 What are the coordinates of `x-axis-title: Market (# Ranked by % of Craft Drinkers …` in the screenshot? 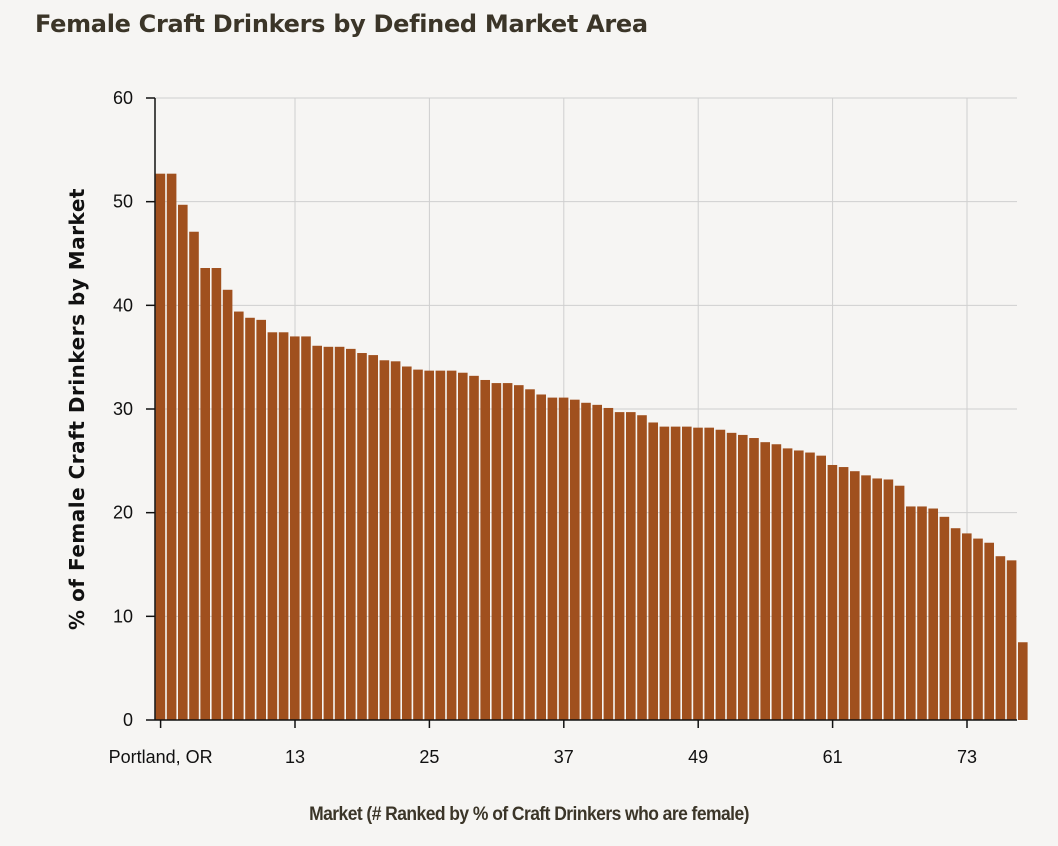 It's located at (529, 814).